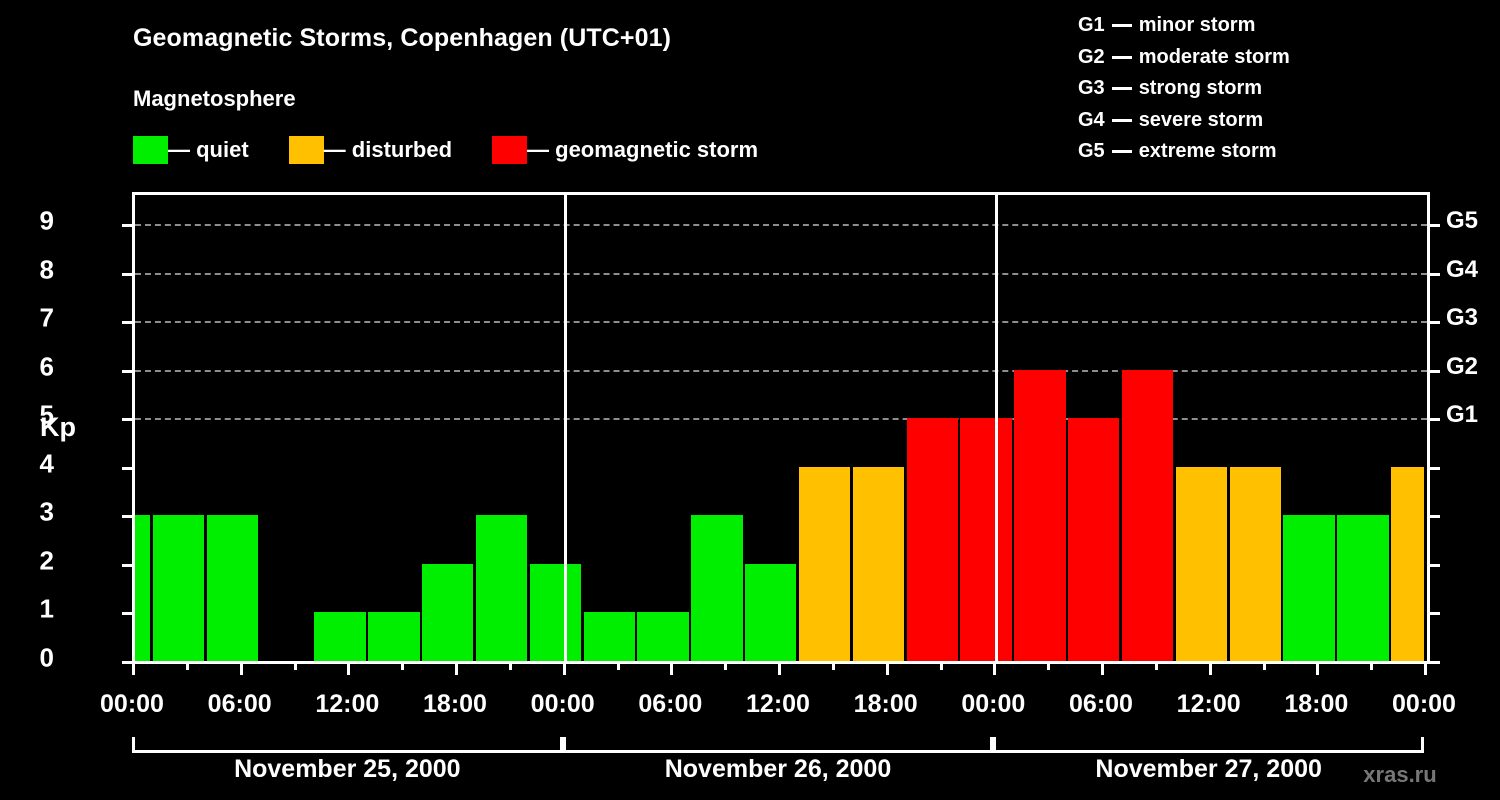 The width and height of the screenshot is (1500, 800). I want to click on x-tick-h66, so click(1318, 668).